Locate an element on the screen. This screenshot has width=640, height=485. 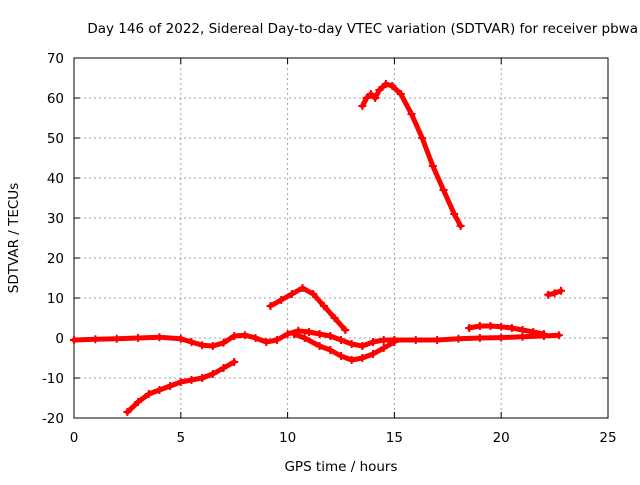
series-dip is located at coordinates (344, 347).